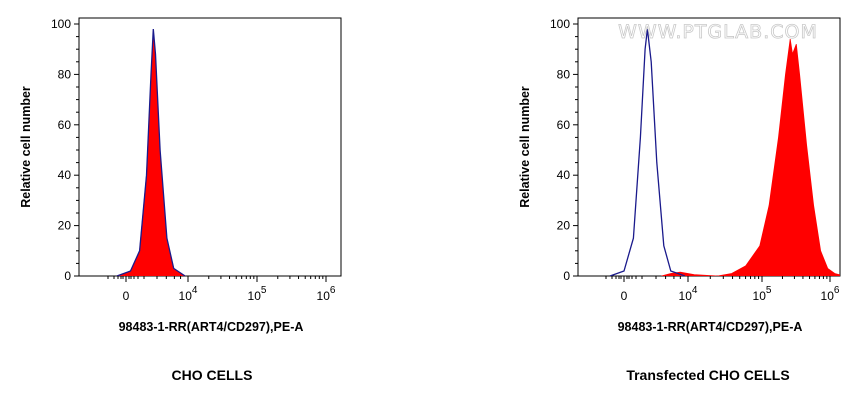  I want to click on panel-title: Transfected CHO CELLS, so click(707, 375).